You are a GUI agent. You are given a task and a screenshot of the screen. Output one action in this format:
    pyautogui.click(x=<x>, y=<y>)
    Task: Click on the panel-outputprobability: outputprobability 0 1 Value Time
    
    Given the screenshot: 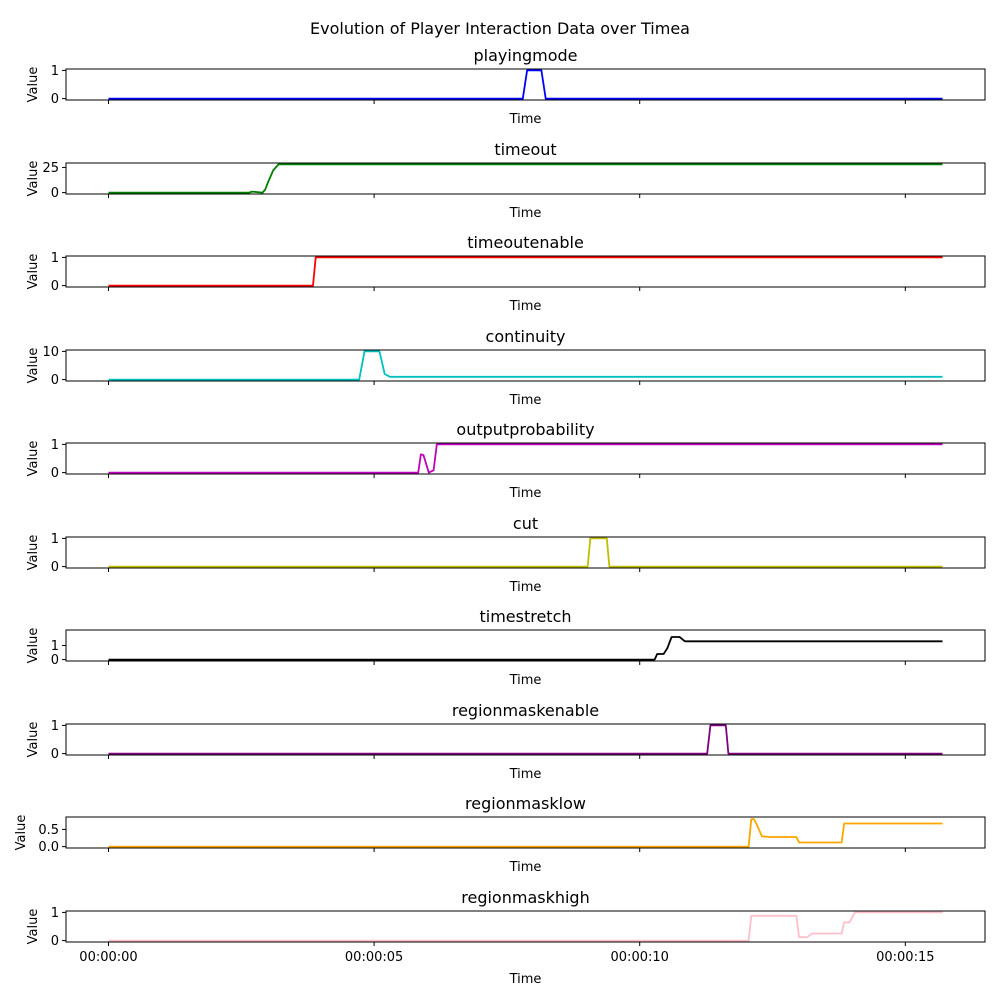 What is the action you would take?
    pyautogui.click(x=506, y=460)
    